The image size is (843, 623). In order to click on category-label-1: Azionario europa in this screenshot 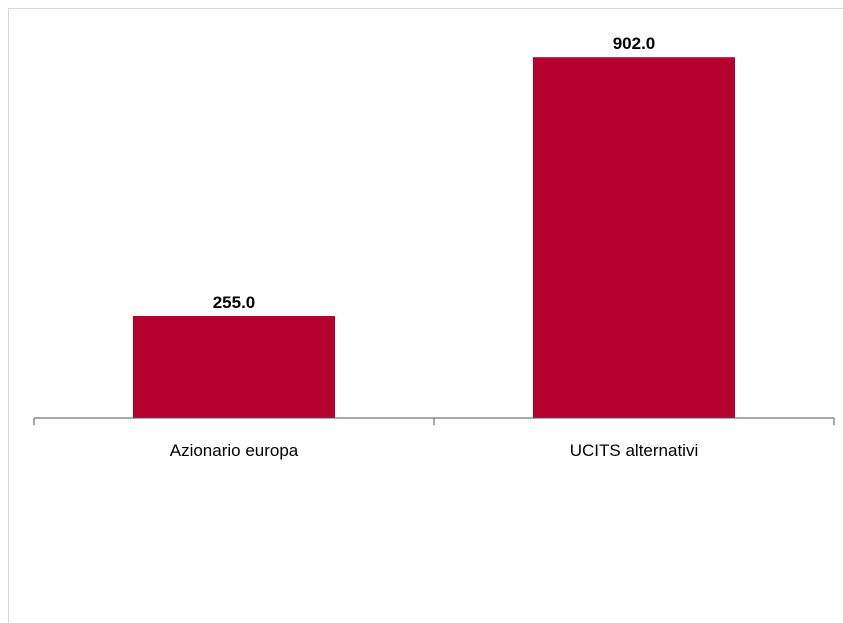, I will do `click(234, 450)`.